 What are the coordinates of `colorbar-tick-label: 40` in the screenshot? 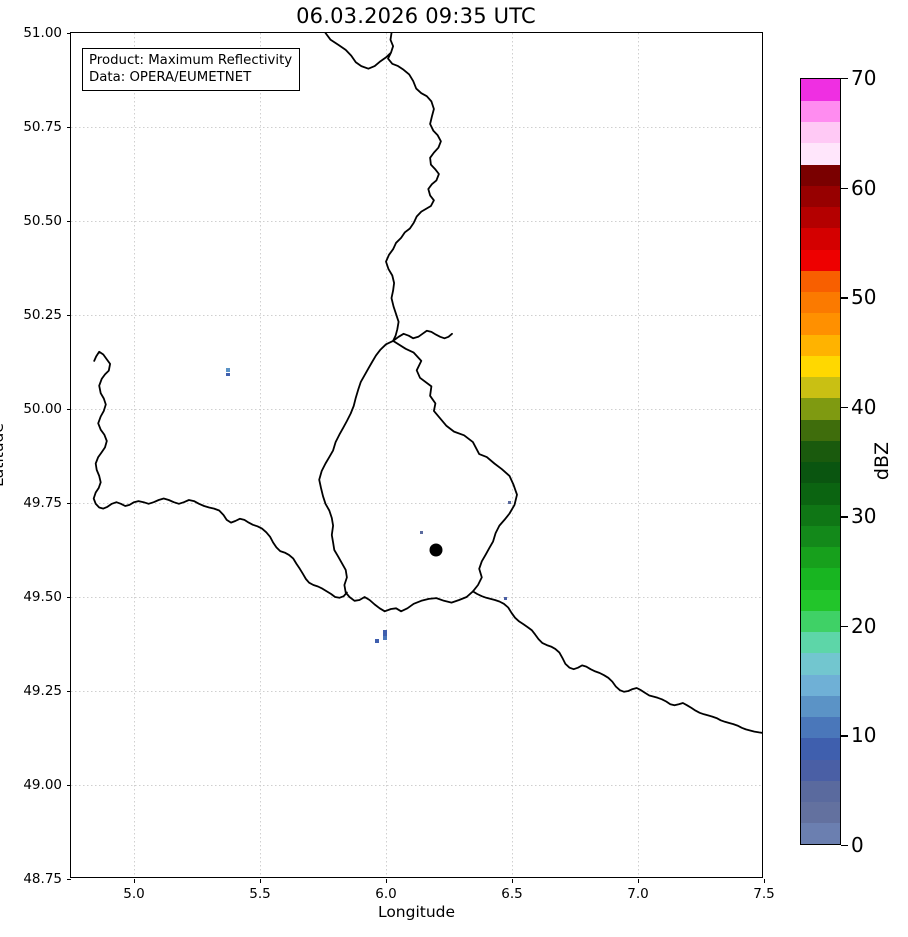 It's located at (864, 406).